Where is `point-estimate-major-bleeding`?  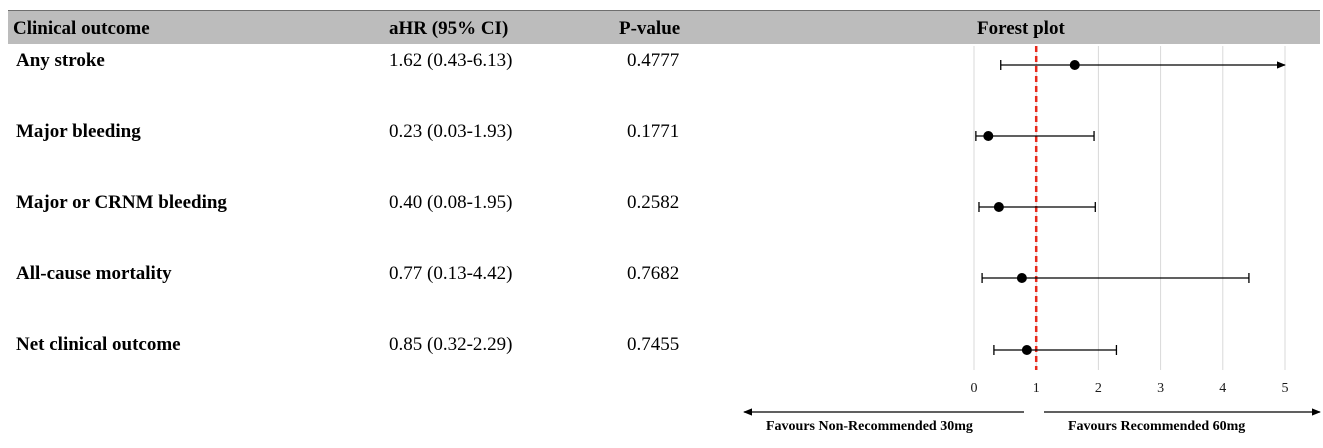
point-estimate-major-bleeding is located at coordinates (988, 136).